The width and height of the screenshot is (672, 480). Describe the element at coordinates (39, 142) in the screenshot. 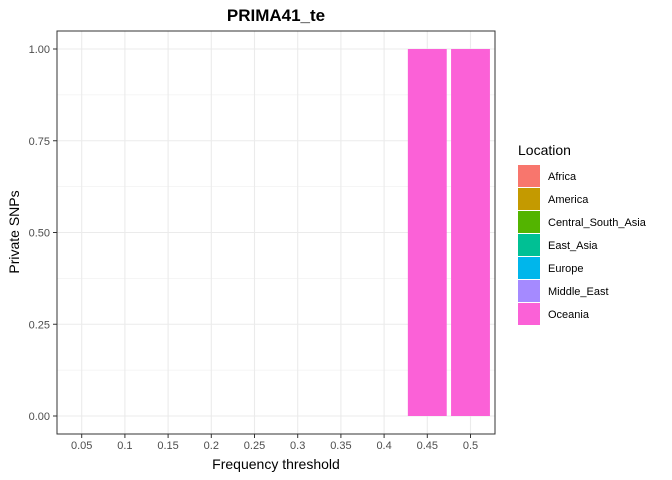

I see `y-tick-label: 0.75` at that location.